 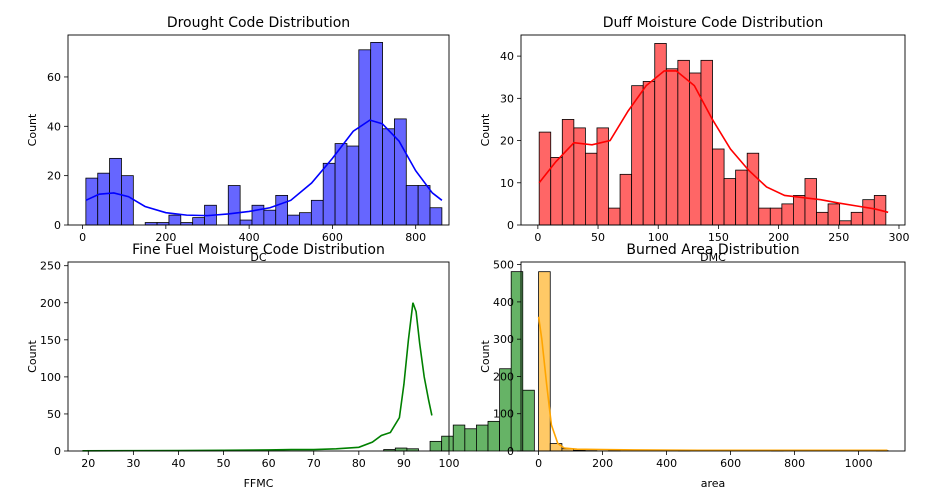 I want to click on x-tick-label: 800, so click(x=794, y=463).